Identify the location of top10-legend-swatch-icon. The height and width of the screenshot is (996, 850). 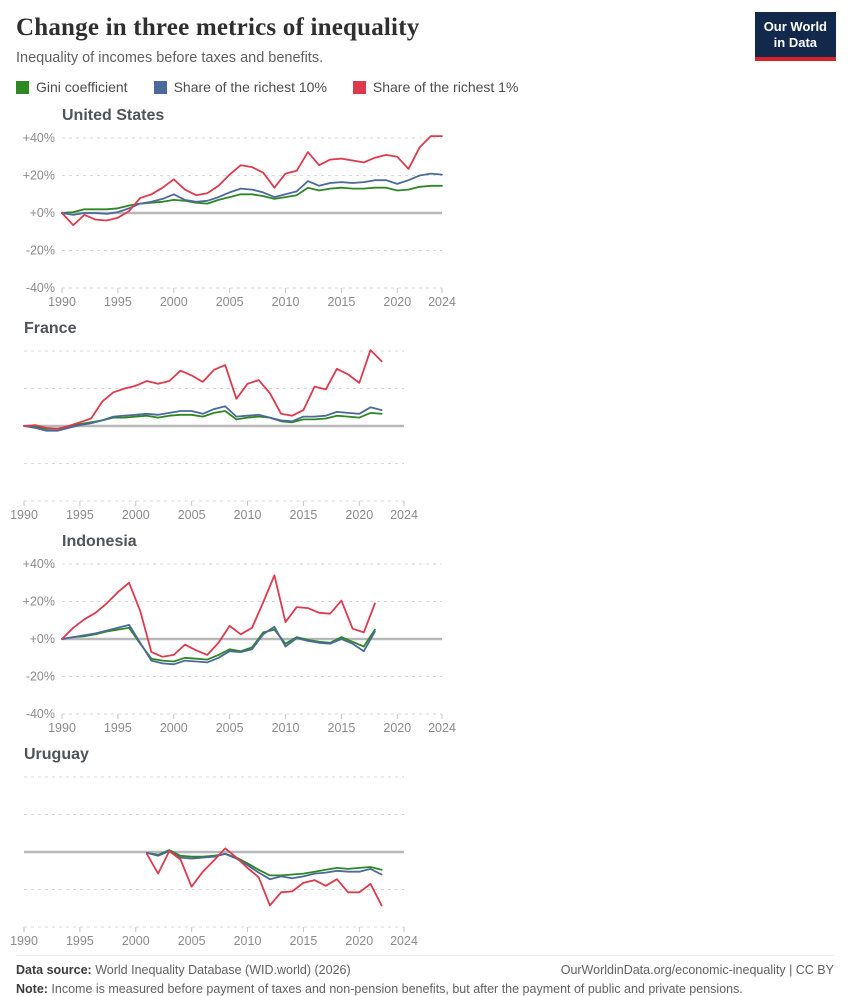
(160, 87).